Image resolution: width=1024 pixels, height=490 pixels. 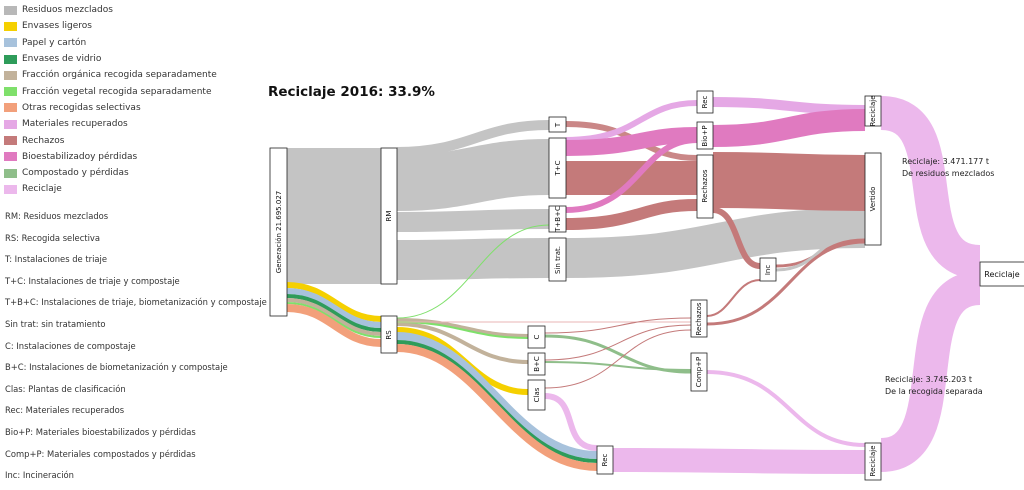 What do you see at coordinates (618, 359) in the screenshot?
I see `flow-clas-rechazos` at bounding box center [618, 359].